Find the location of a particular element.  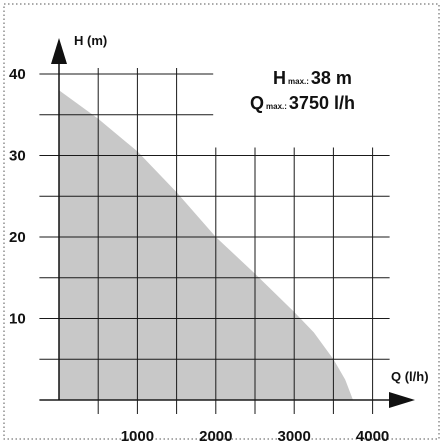

qmax-value: 3750 l/h is located at coordinates (322, 103).